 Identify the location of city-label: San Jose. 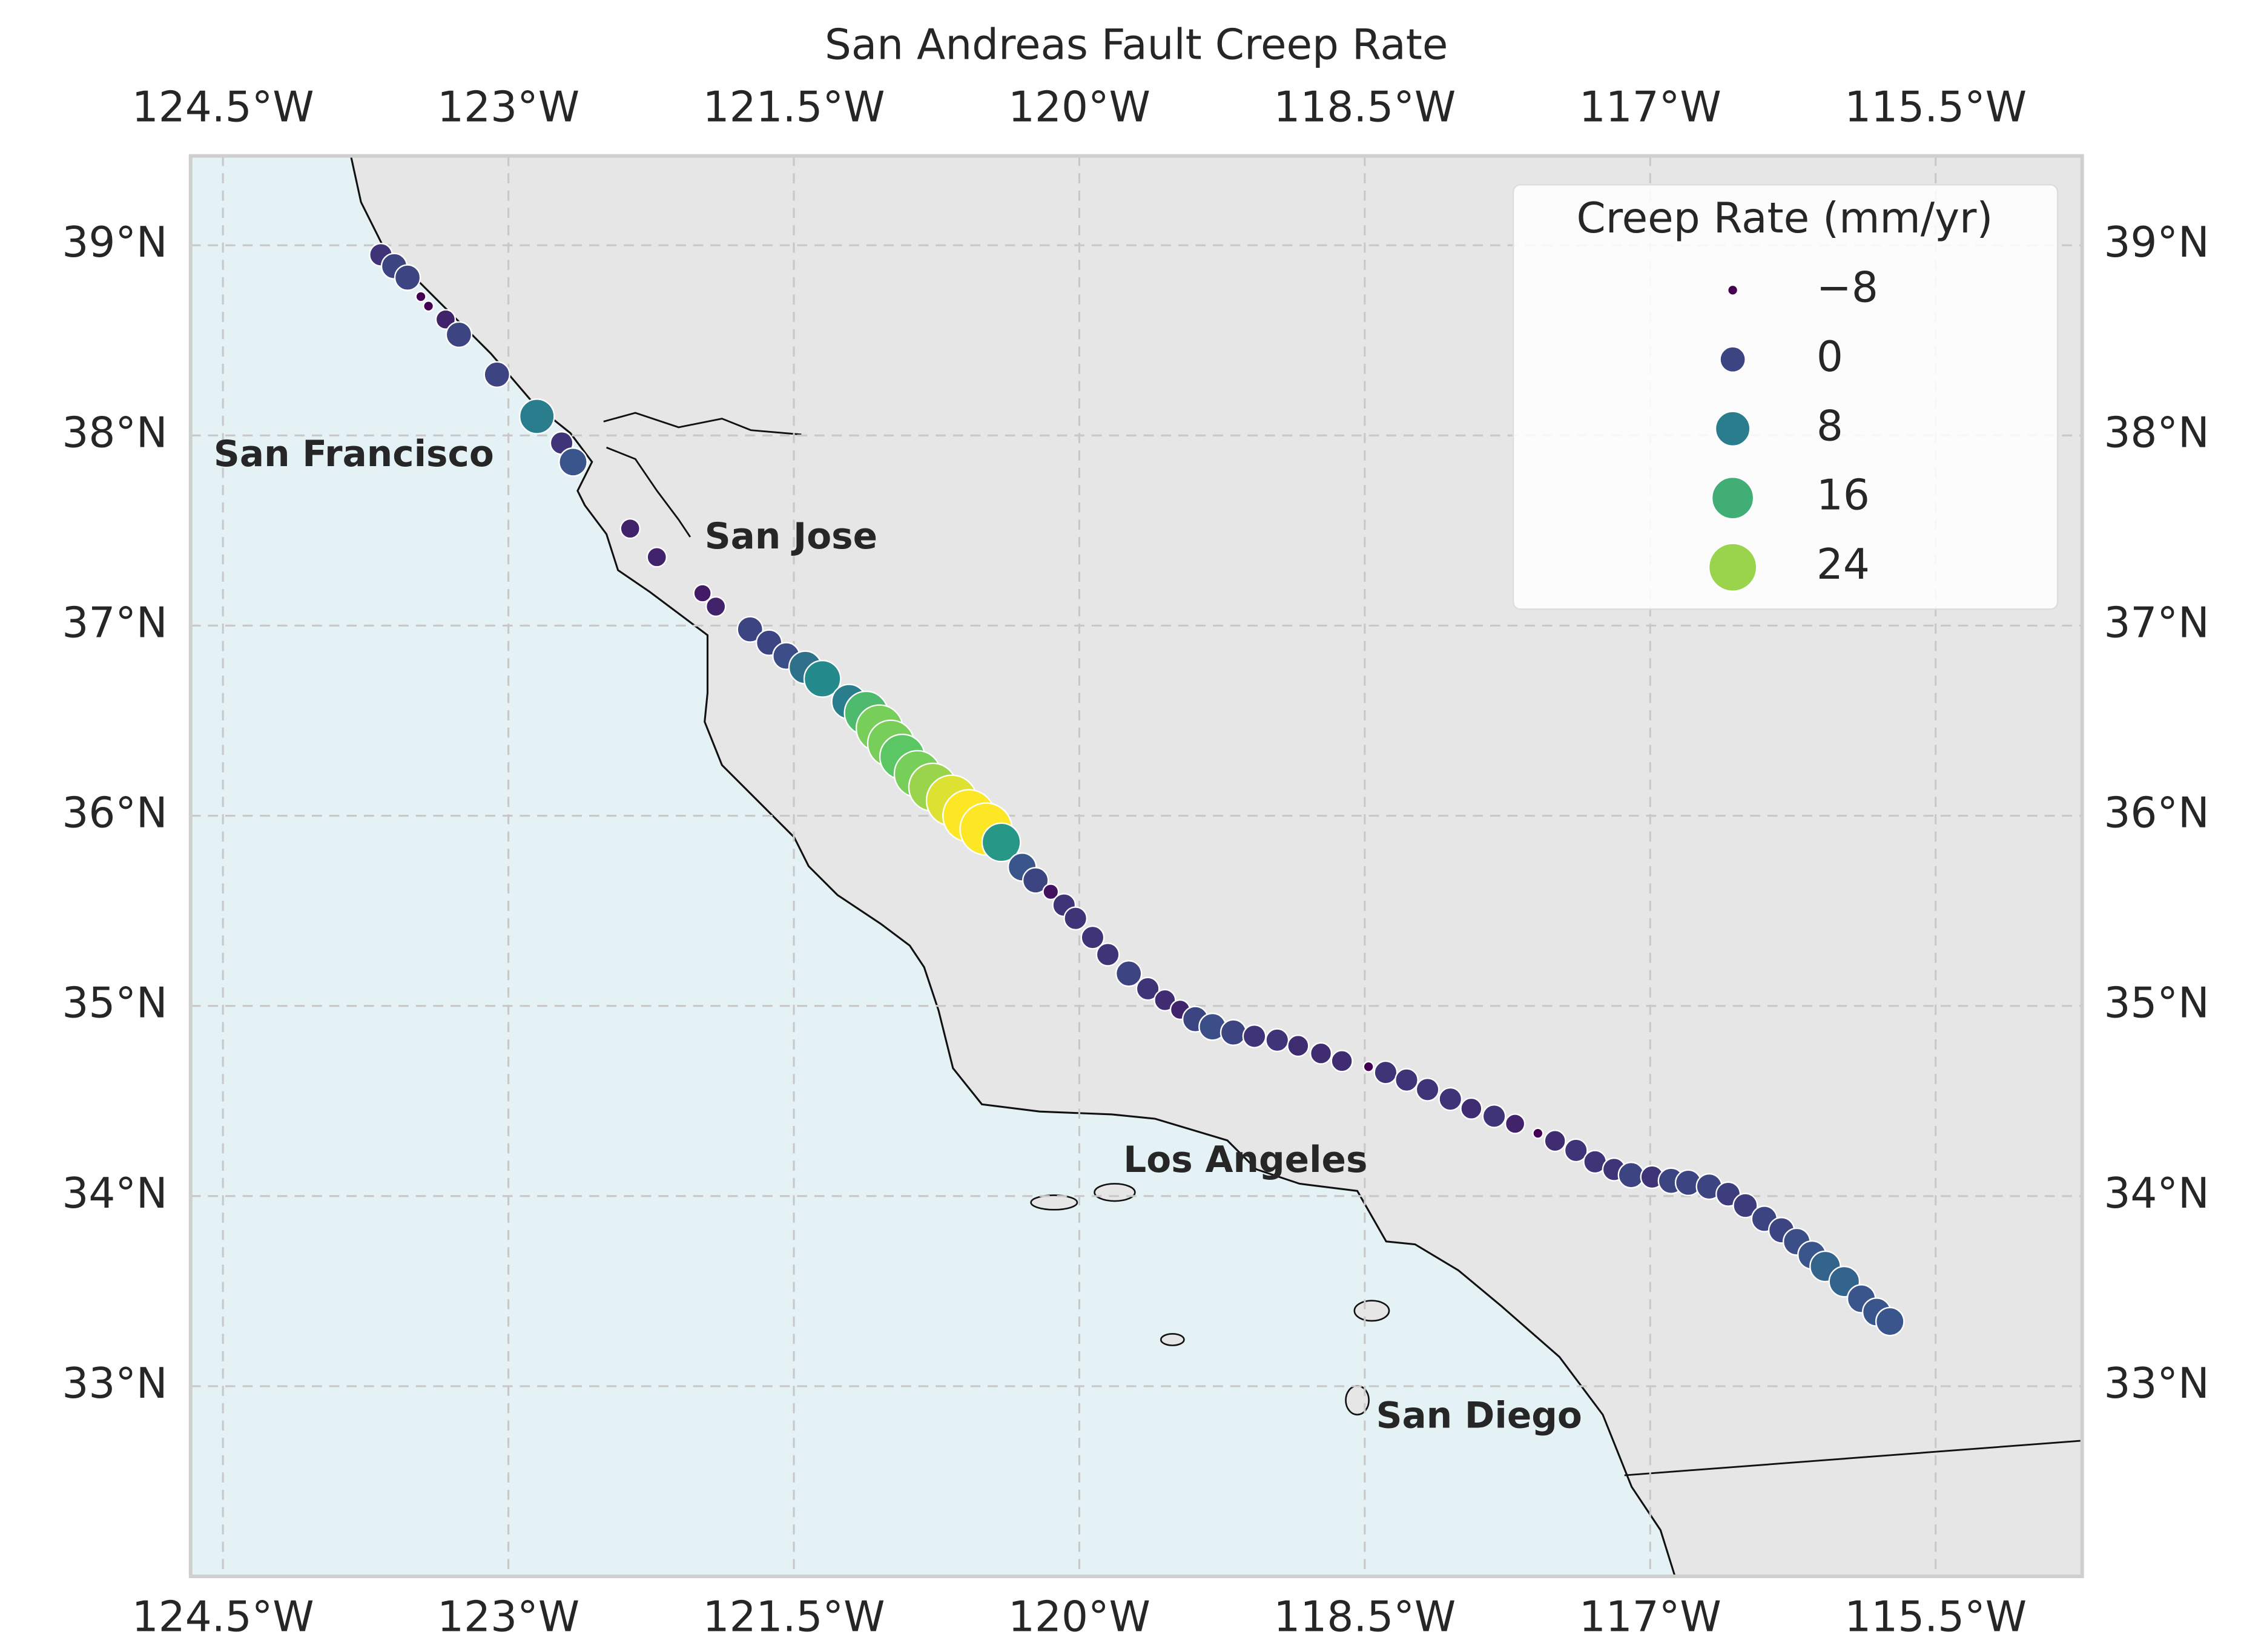
(791, 537).